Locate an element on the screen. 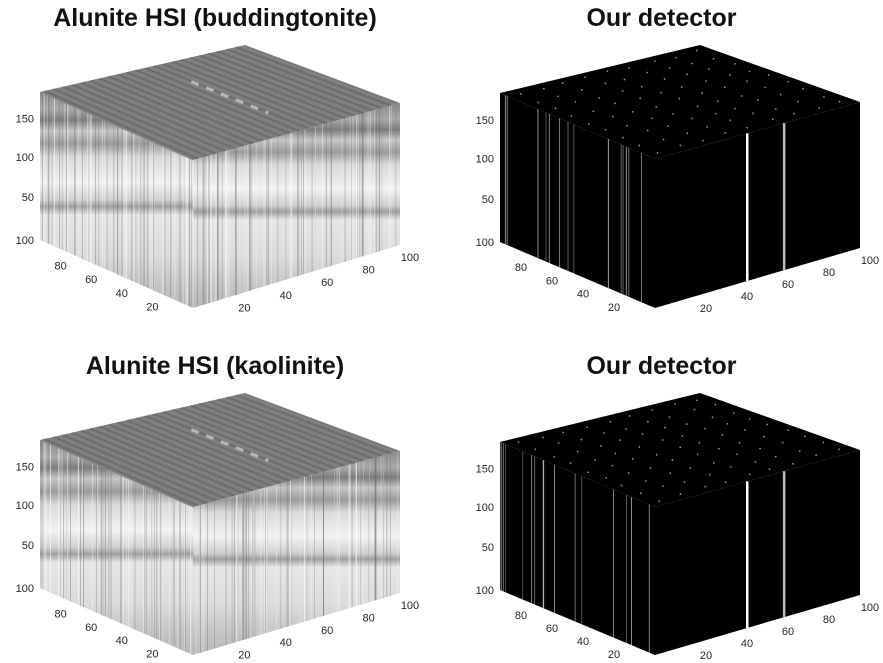  panel-title-alunite-kaolinite: Alunite HSI (kaolinite) is located at coordinates (215, 366).